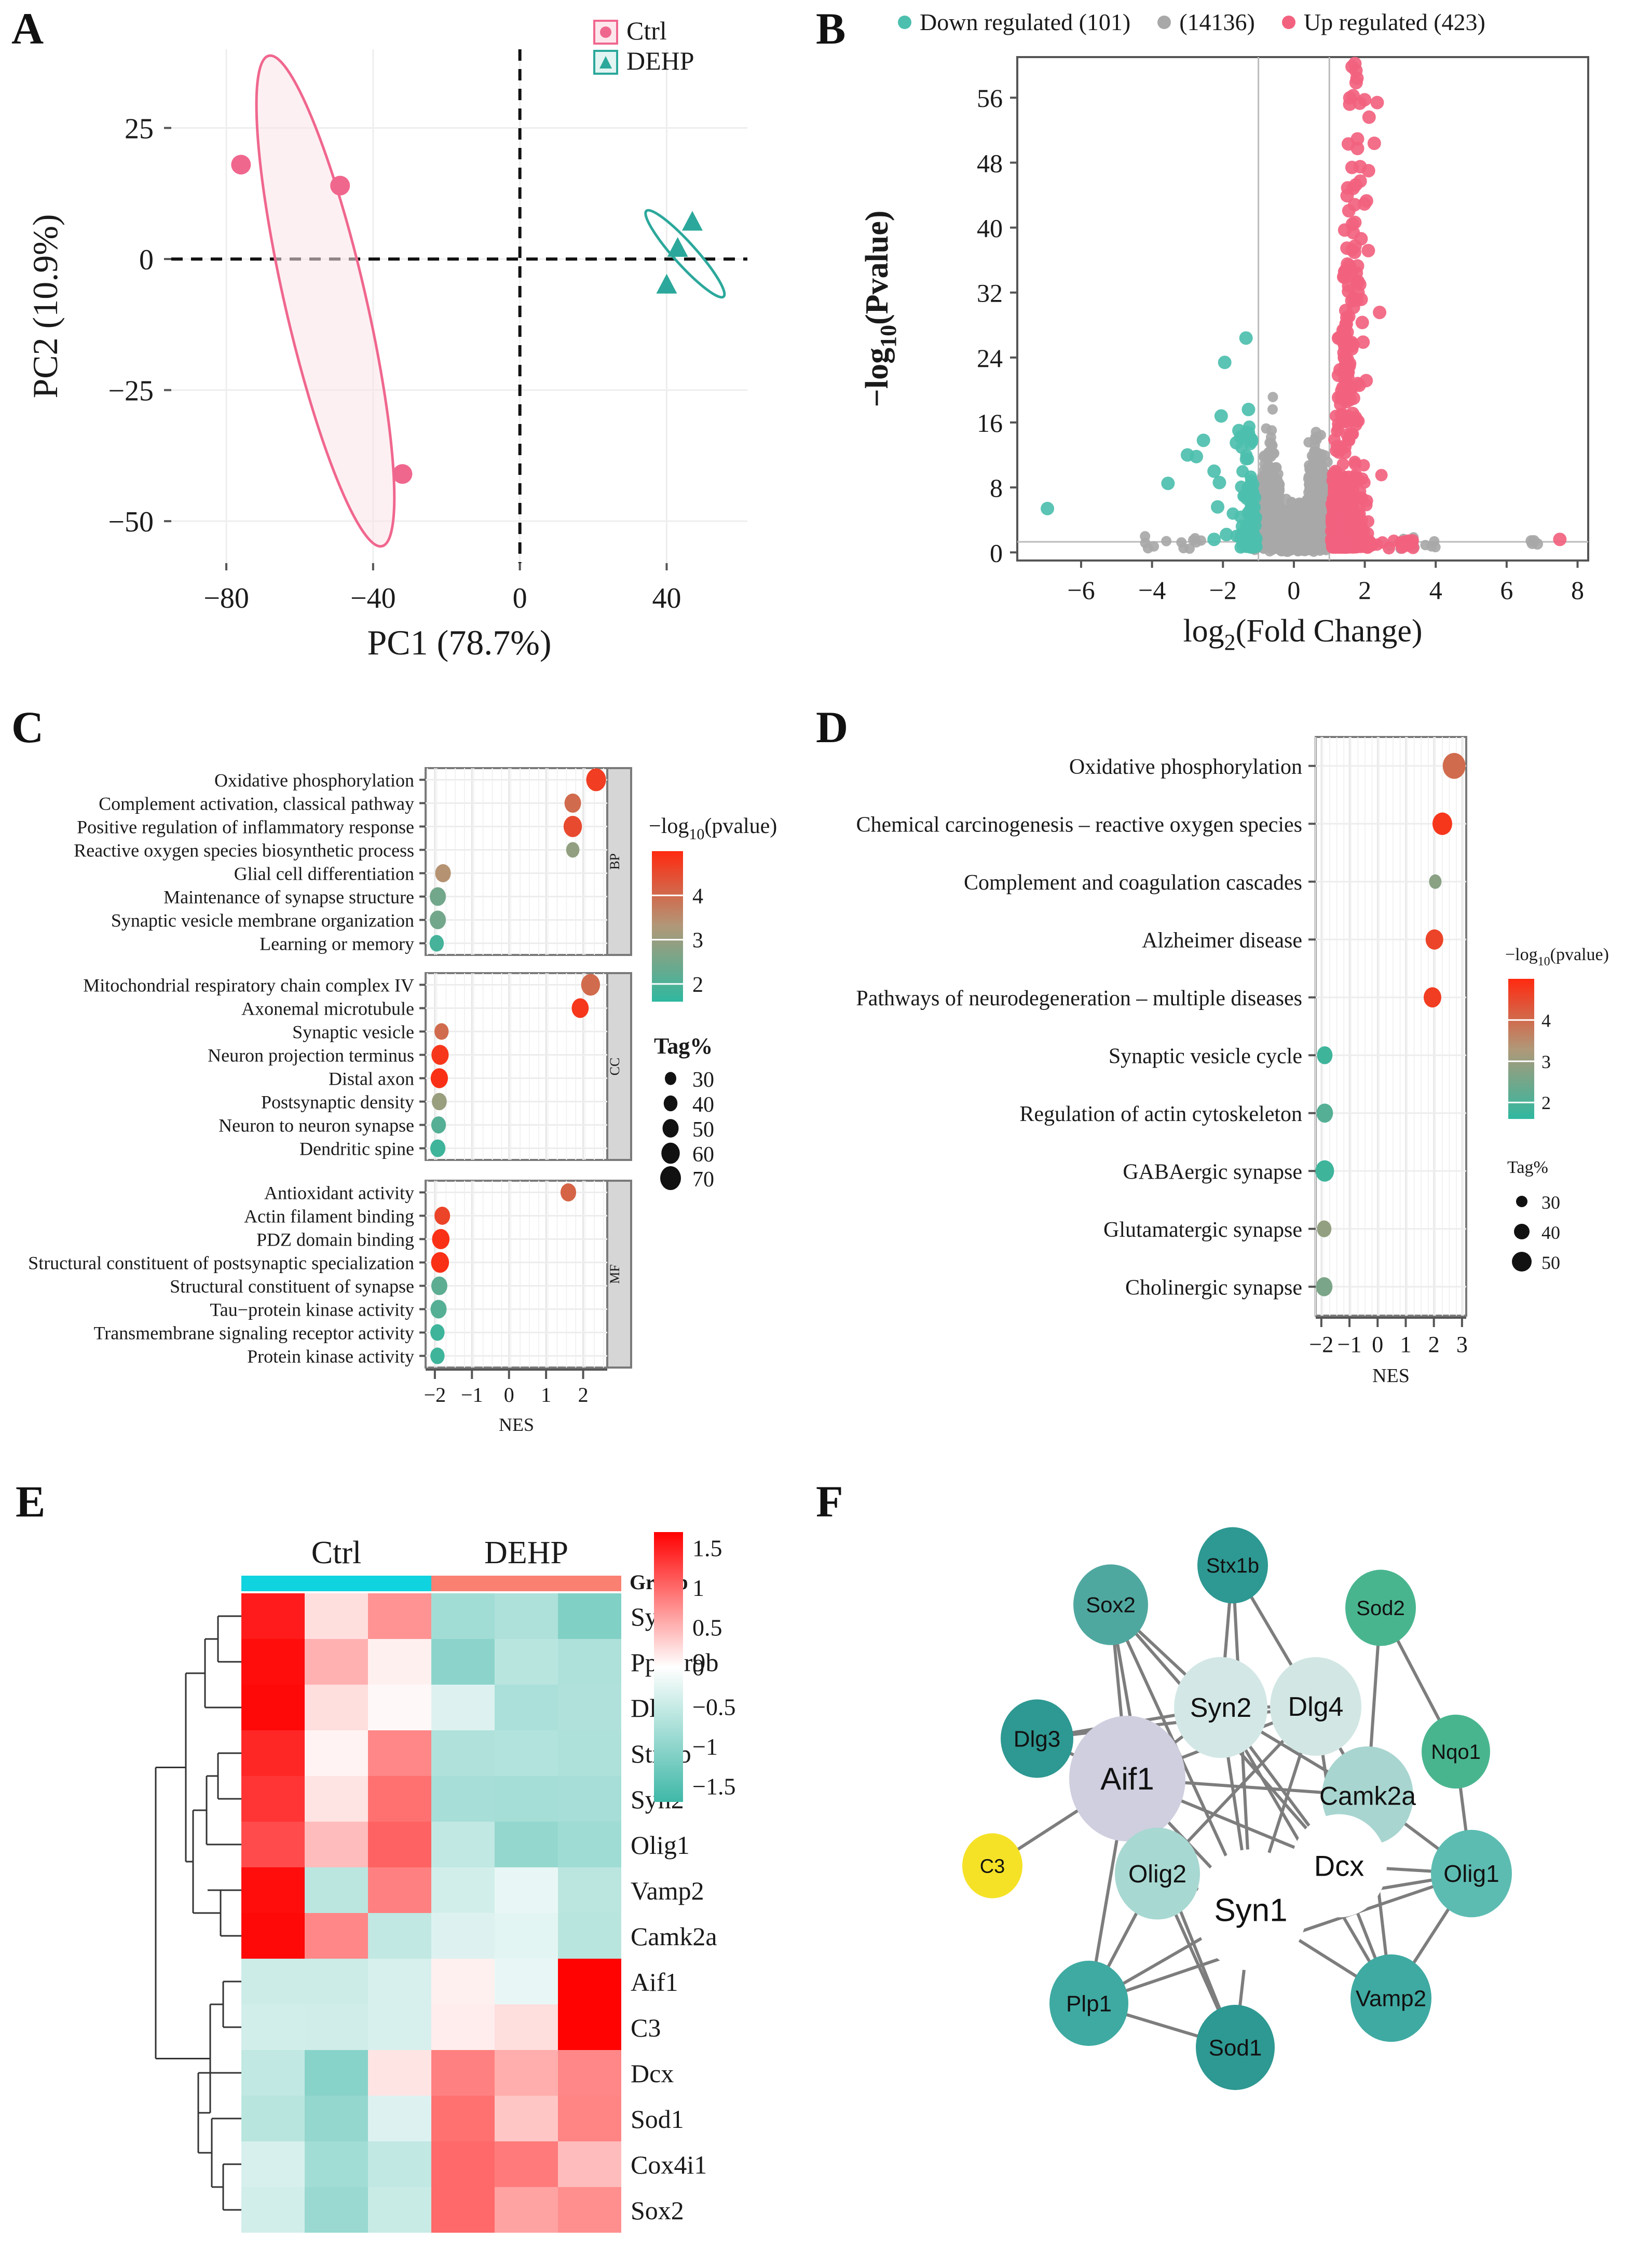 This screenshot has width=1651, height=2268. What do you see at coordinates (1394, 22) in the screenshot?
I see `legend-label-up: Up regulated (423)` at bounding box center [1394, 22].